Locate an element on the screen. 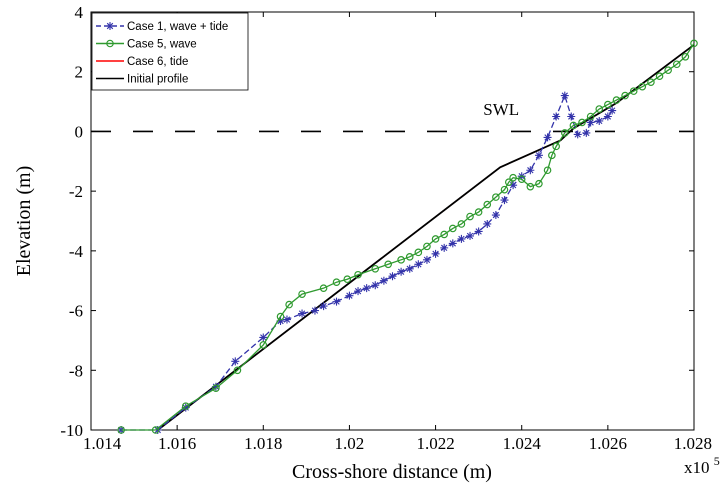 The image size is (722, 492). x-axis-multiplier-exponent: 5 is located at coordinates (717, 461).